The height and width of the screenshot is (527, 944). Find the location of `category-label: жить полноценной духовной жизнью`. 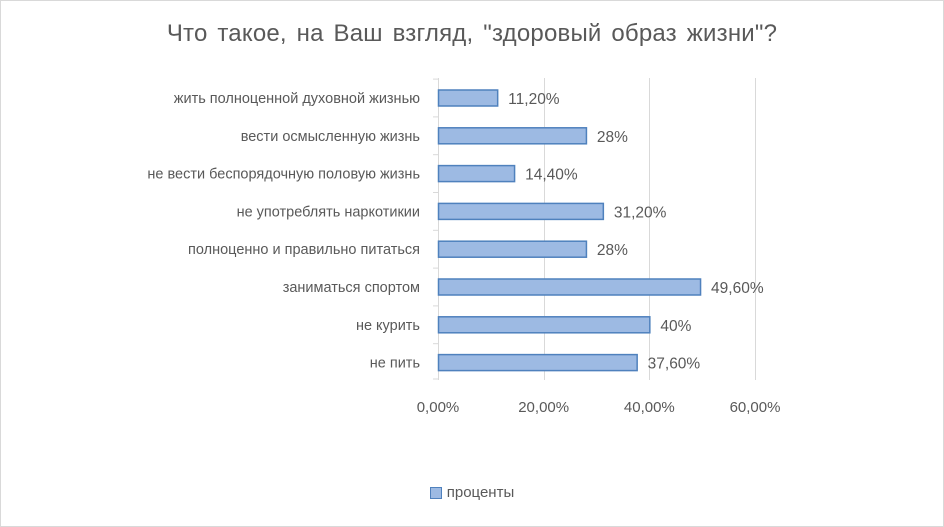

category-label: жить полноценной духовной жизнью is located at coordinates (297, 99).